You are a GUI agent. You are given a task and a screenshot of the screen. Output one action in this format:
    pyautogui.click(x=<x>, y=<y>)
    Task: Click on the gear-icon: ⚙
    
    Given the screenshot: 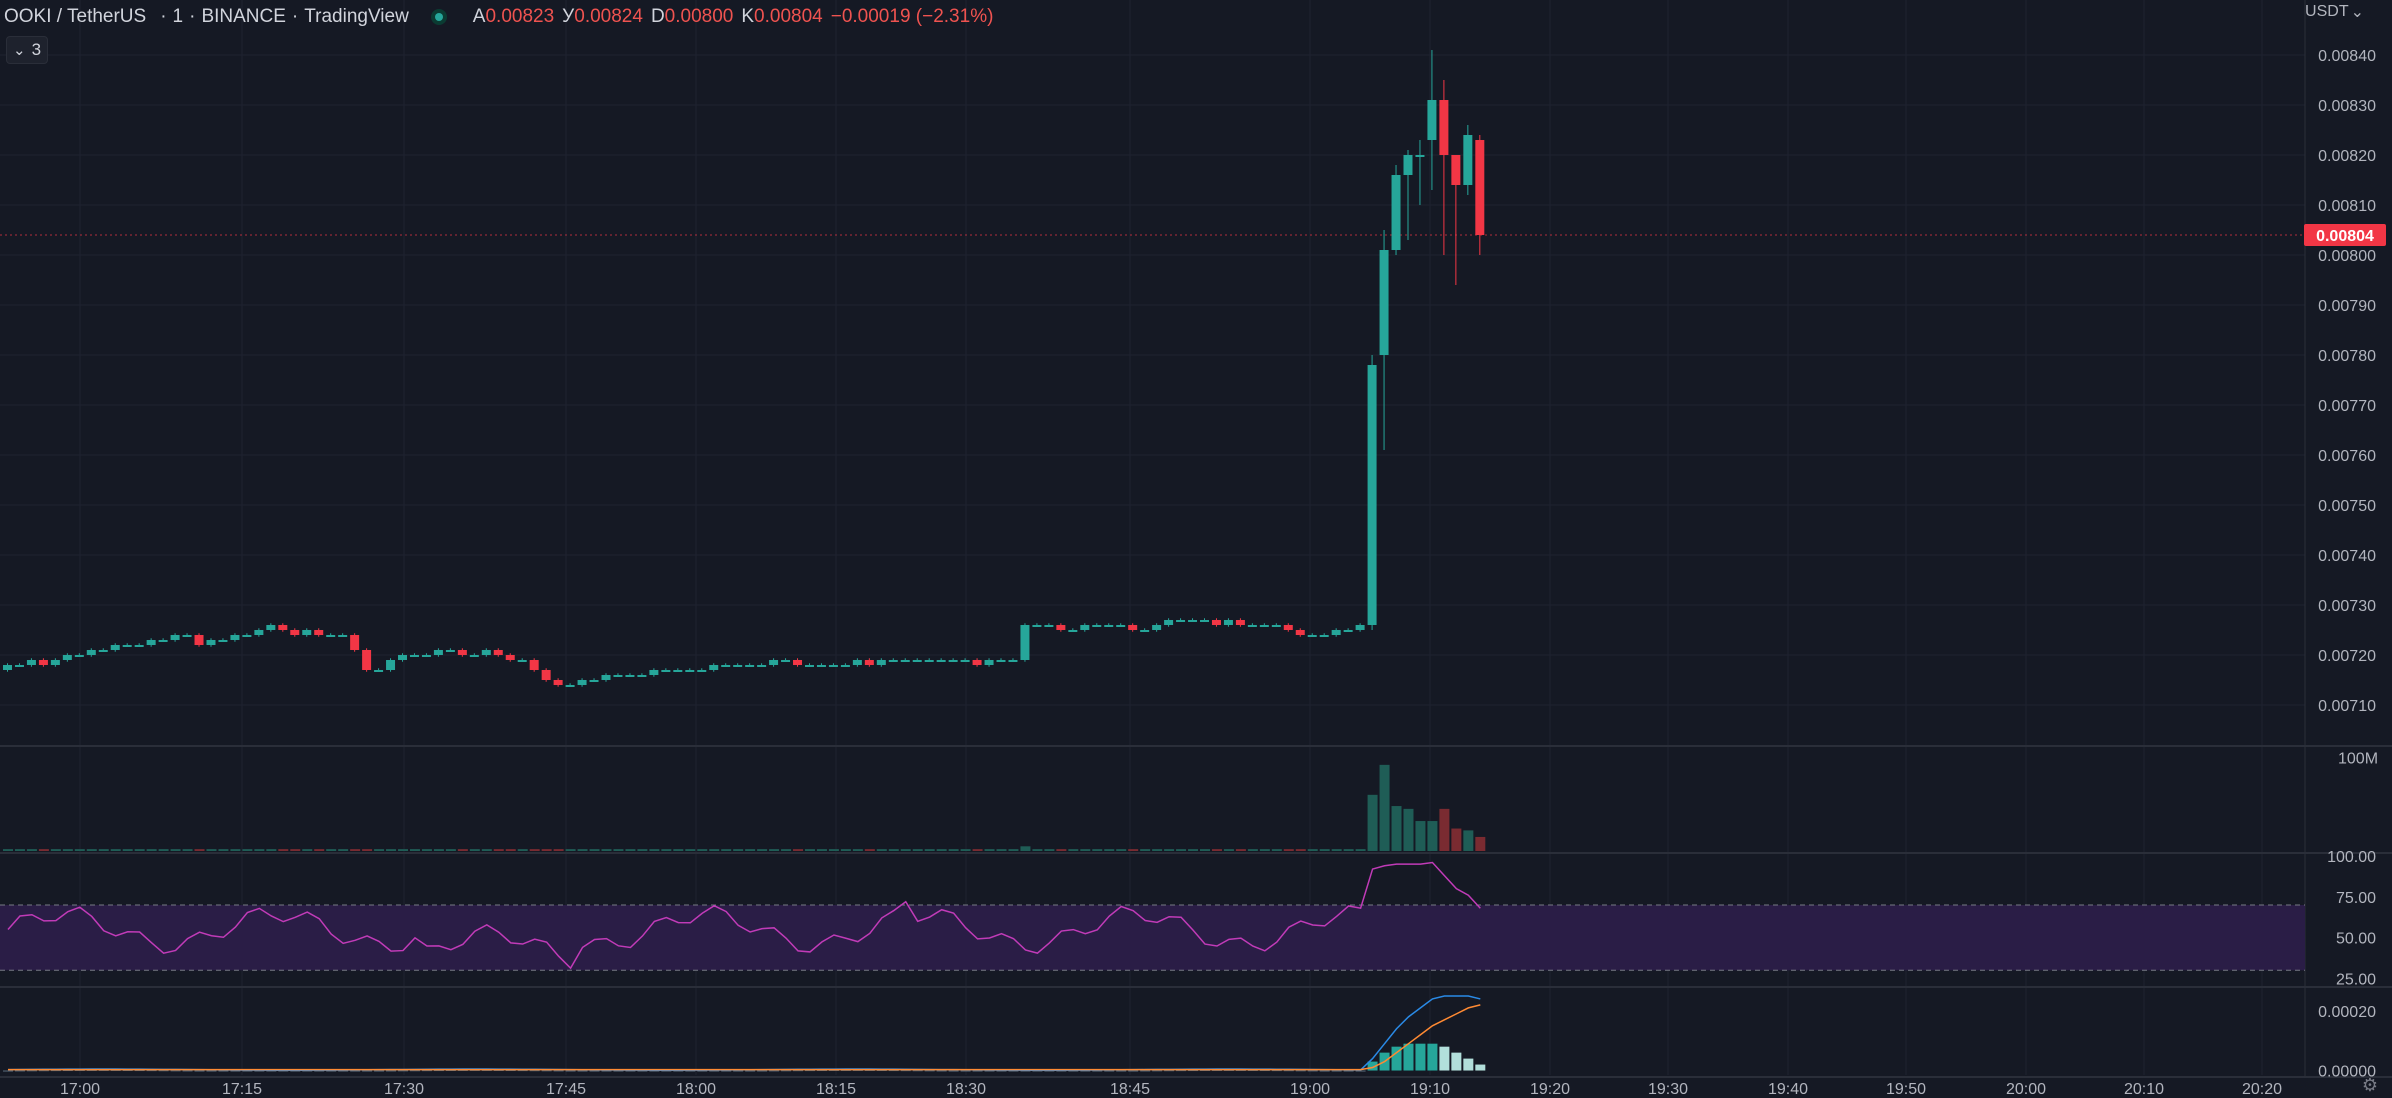 What is the action you would take?
    pyautogui.click(x=2369, y=1085)
    